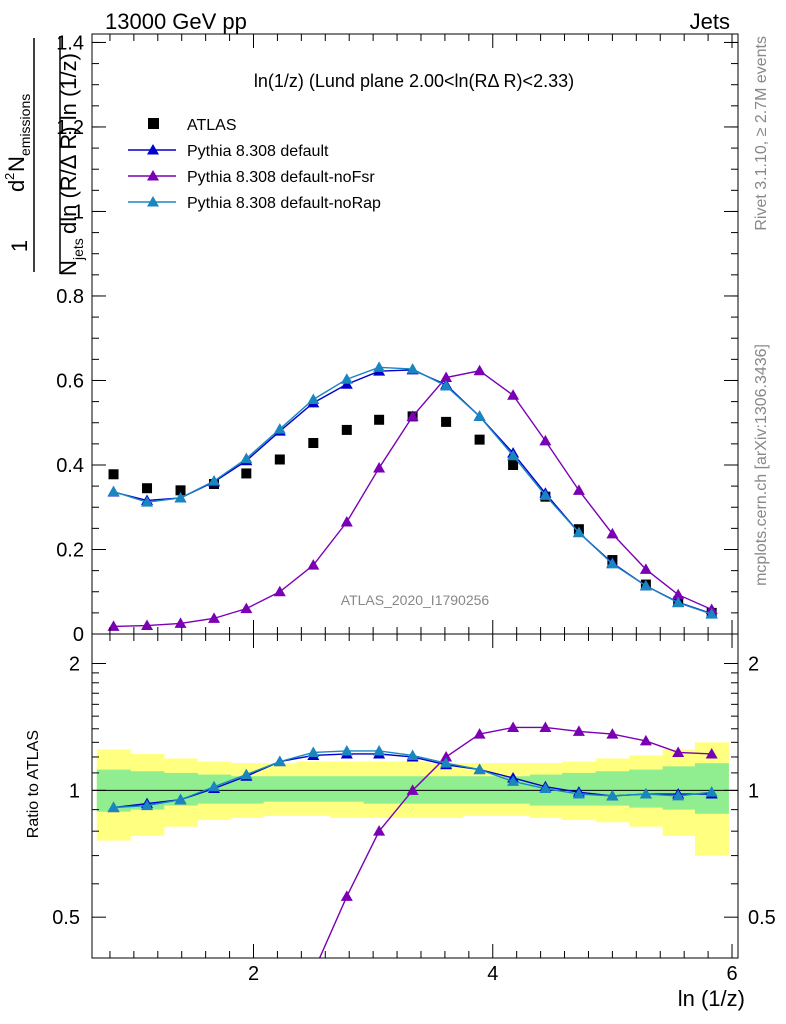 The height and width of the screenshot is (1024, 786). Describe the element at coordinates (78, 249) in the screenshot. I see `ylabel-den-sub: jets` at that location.